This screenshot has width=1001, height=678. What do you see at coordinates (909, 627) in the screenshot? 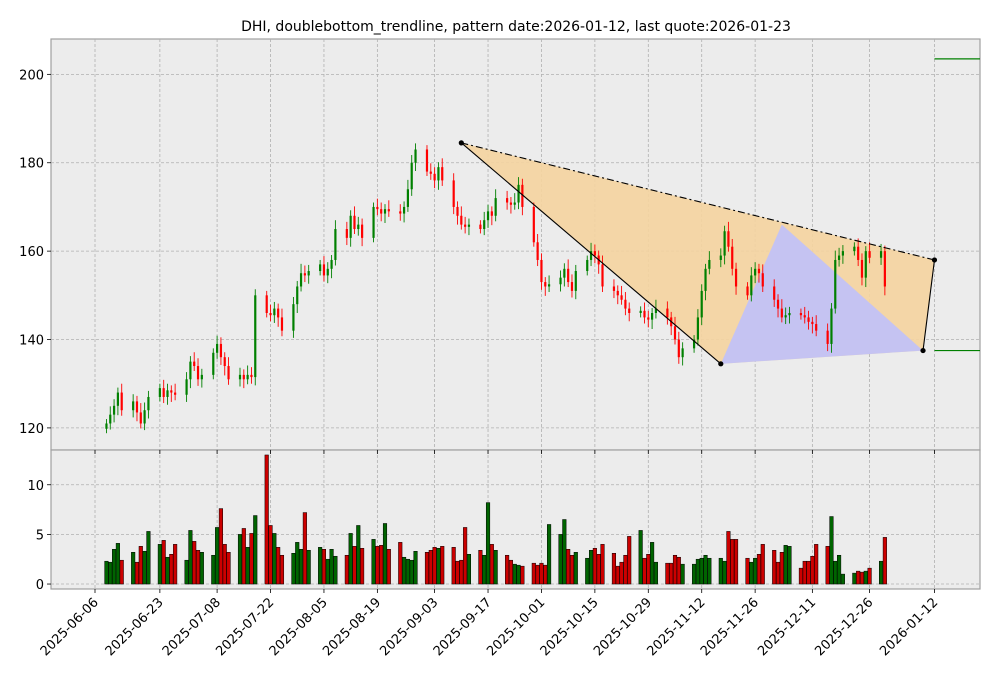
I see `x-tick-label: 2026-01-12` at bounding box center [909, 627].